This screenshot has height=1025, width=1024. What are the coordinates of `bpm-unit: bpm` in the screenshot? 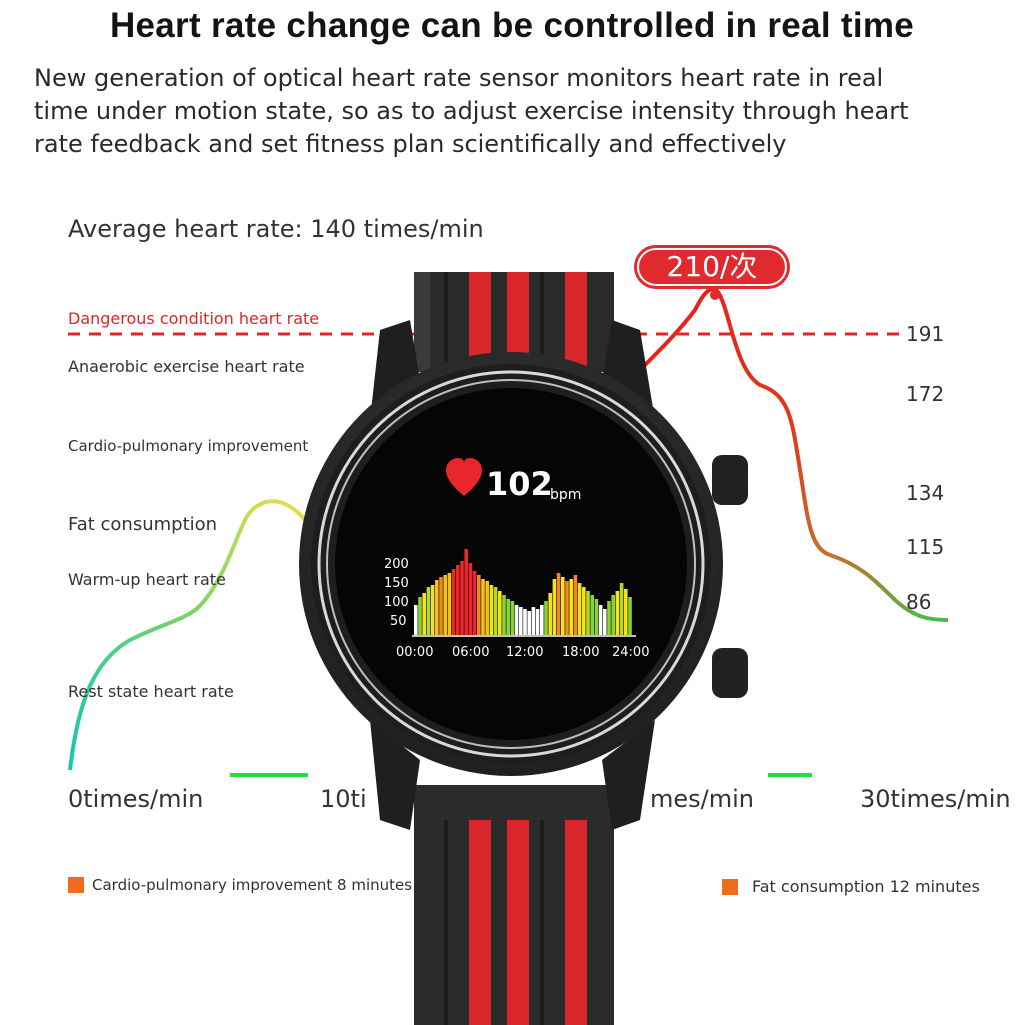 It's located at (565, 495).